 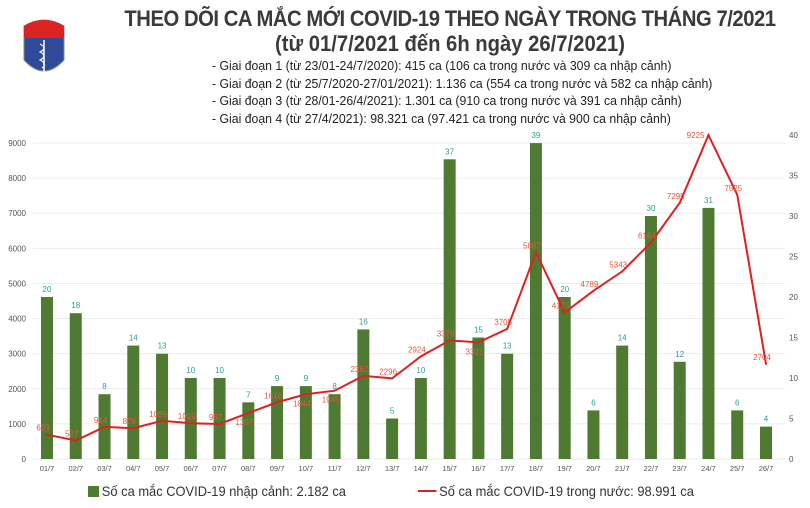 What do you see at coordinates (793, 257) in the screenshot?
I see `right-tick-label: 25` at bounding box center [793, 257].